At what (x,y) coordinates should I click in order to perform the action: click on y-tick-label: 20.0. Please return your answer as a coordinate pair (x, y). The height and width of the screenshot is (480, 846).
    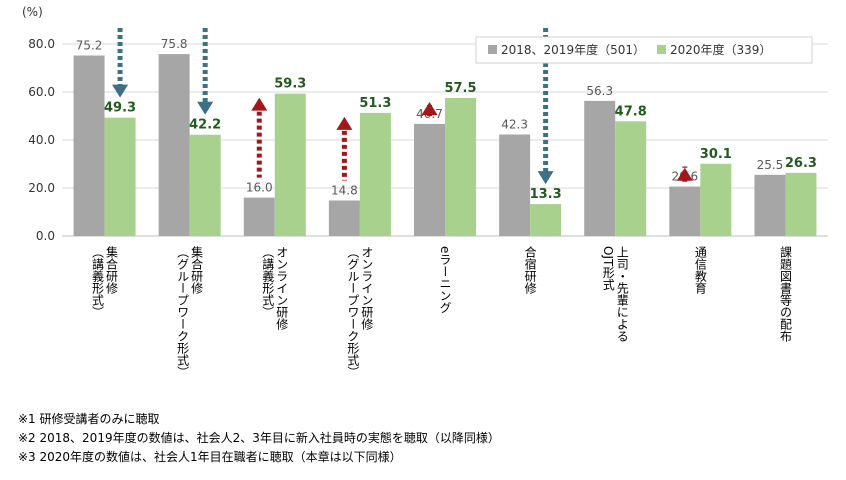
    Looking at the image, I should click on (41, 188).